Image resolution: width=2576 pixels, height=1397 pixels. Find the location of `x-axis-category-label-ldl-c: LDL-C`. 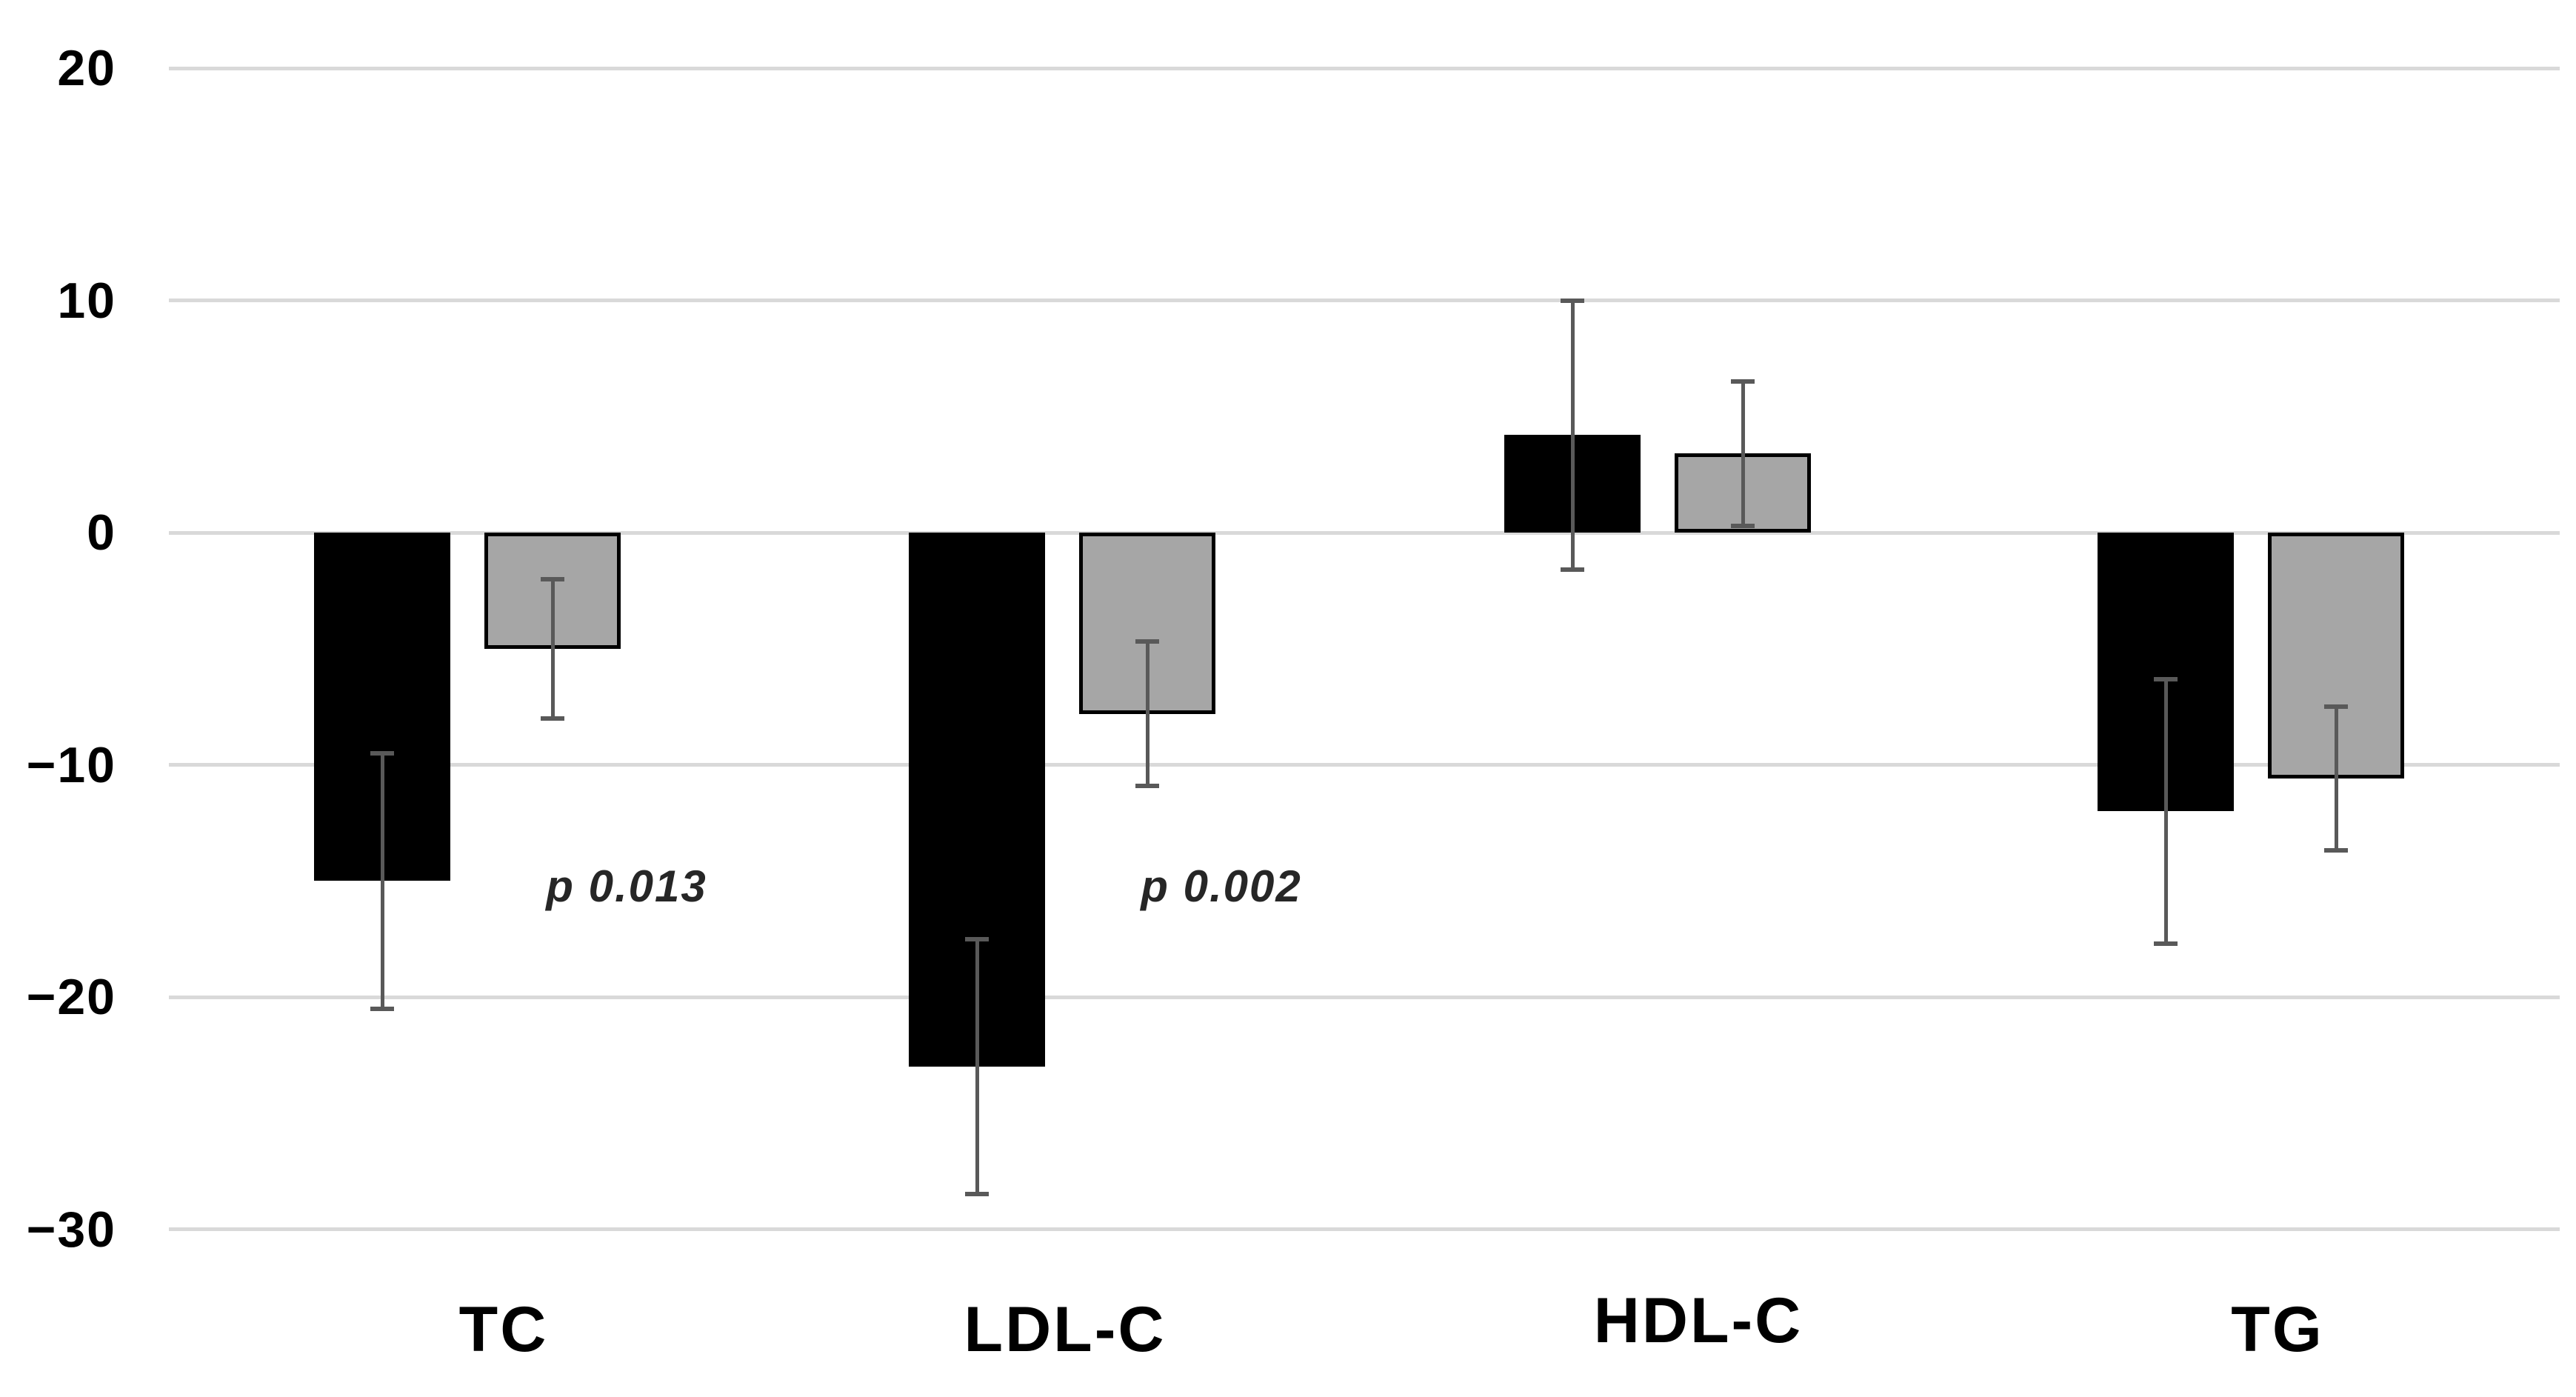

x-axis-category-label-ldl-c: LDL-C is located at coordinates (1065, 1329).